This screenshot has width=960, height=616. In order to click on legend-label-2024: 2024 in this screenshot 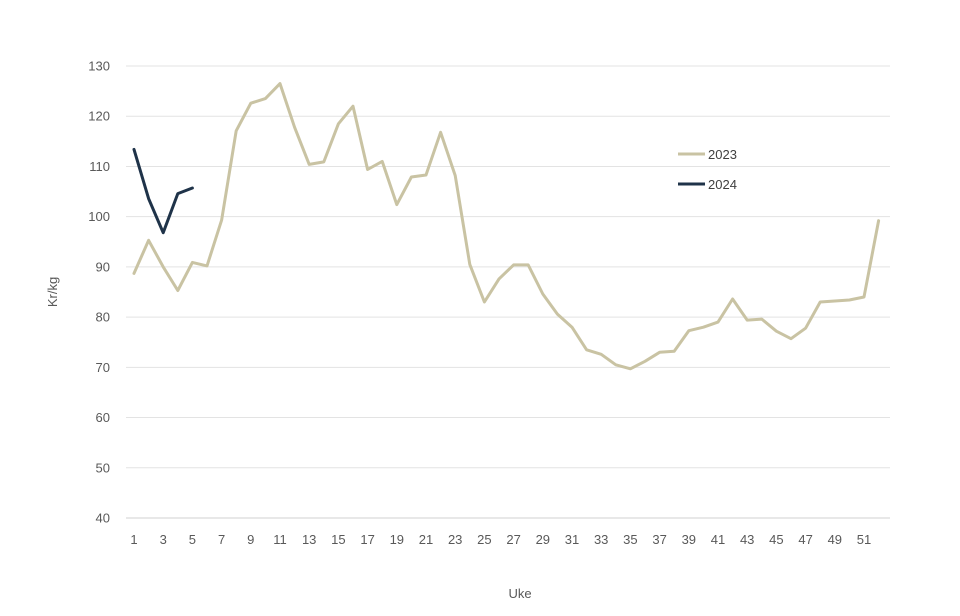, I will do `click(722, 184)`.